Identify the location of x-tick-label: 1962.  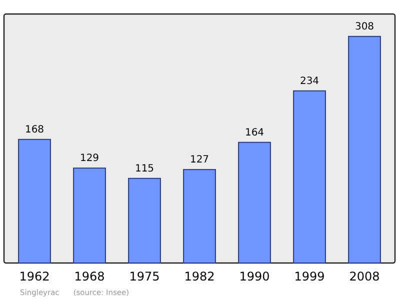
(34, 277).